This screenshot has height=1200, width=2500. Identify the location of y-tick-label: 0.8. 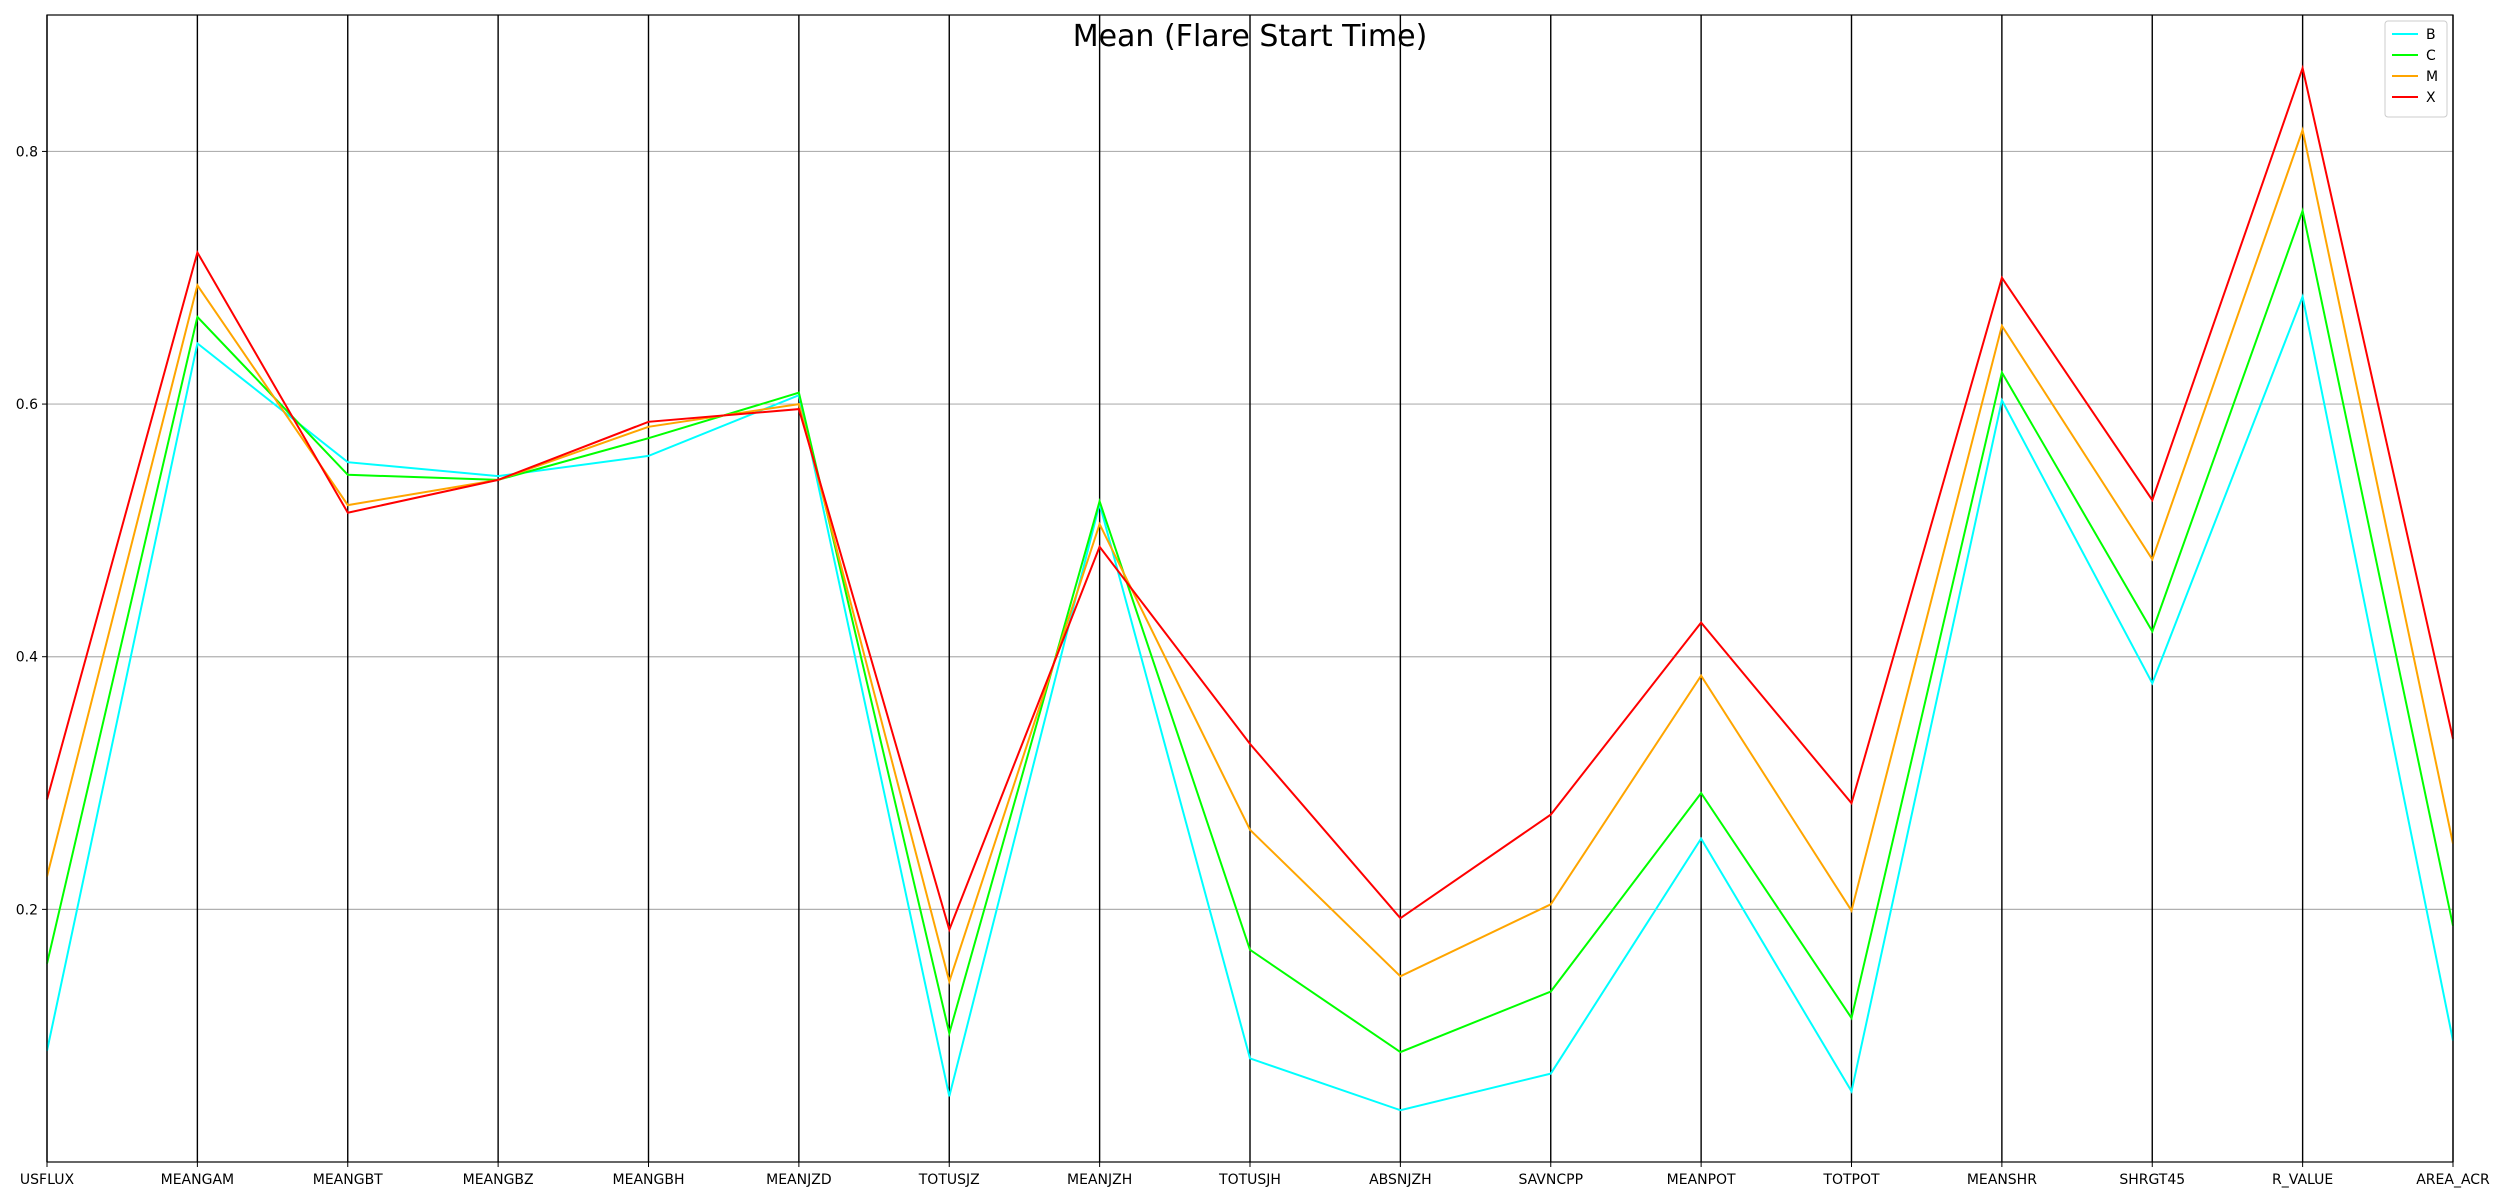
(27, 152).